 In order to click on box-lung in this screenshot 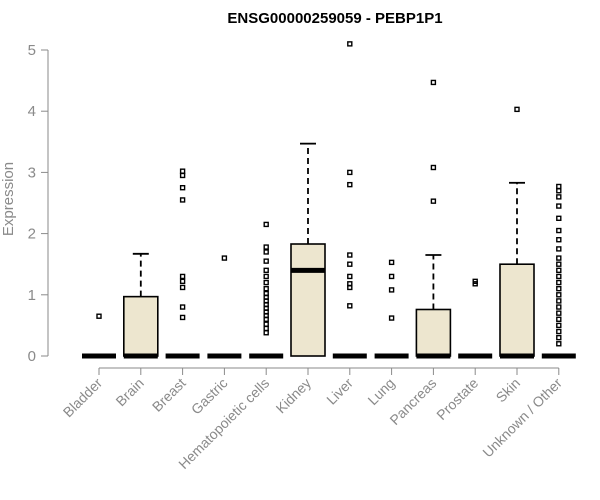, I will do `click(391, 309)`.